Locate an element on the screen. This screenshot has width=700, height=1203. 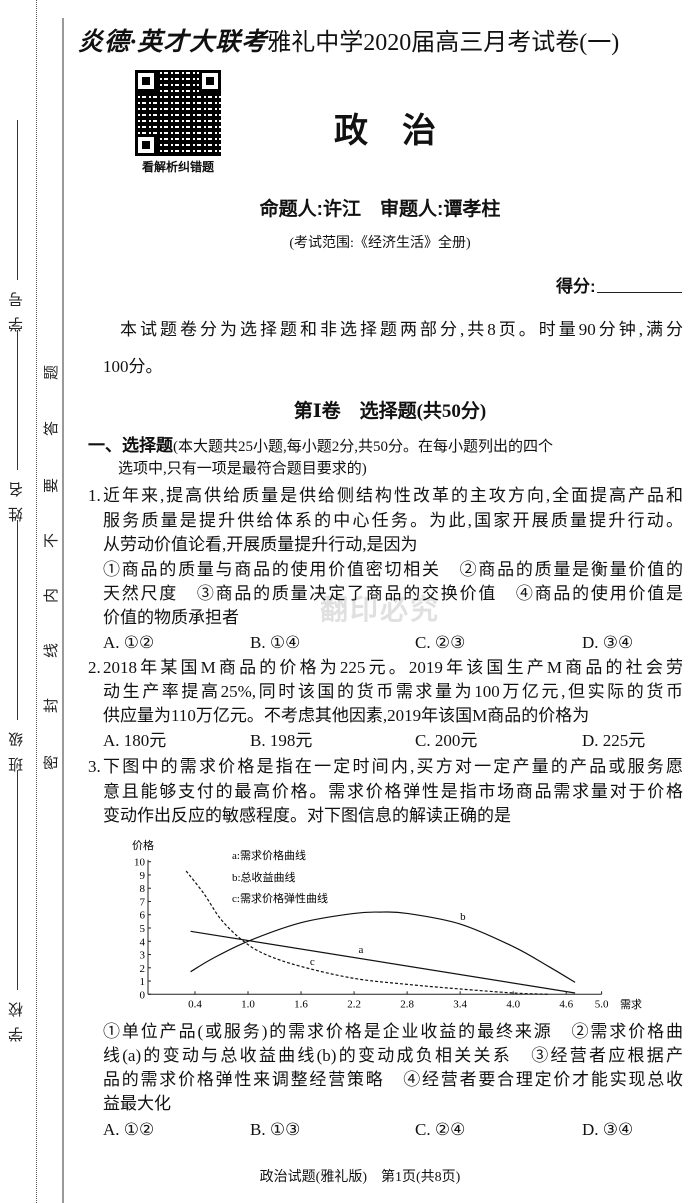
margin-rule is located at coordinates (63, 610).